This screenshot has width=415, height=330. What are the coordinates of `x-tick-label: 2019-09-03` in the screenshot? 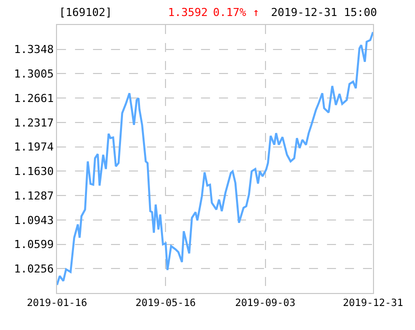 It's located at (265, 303).